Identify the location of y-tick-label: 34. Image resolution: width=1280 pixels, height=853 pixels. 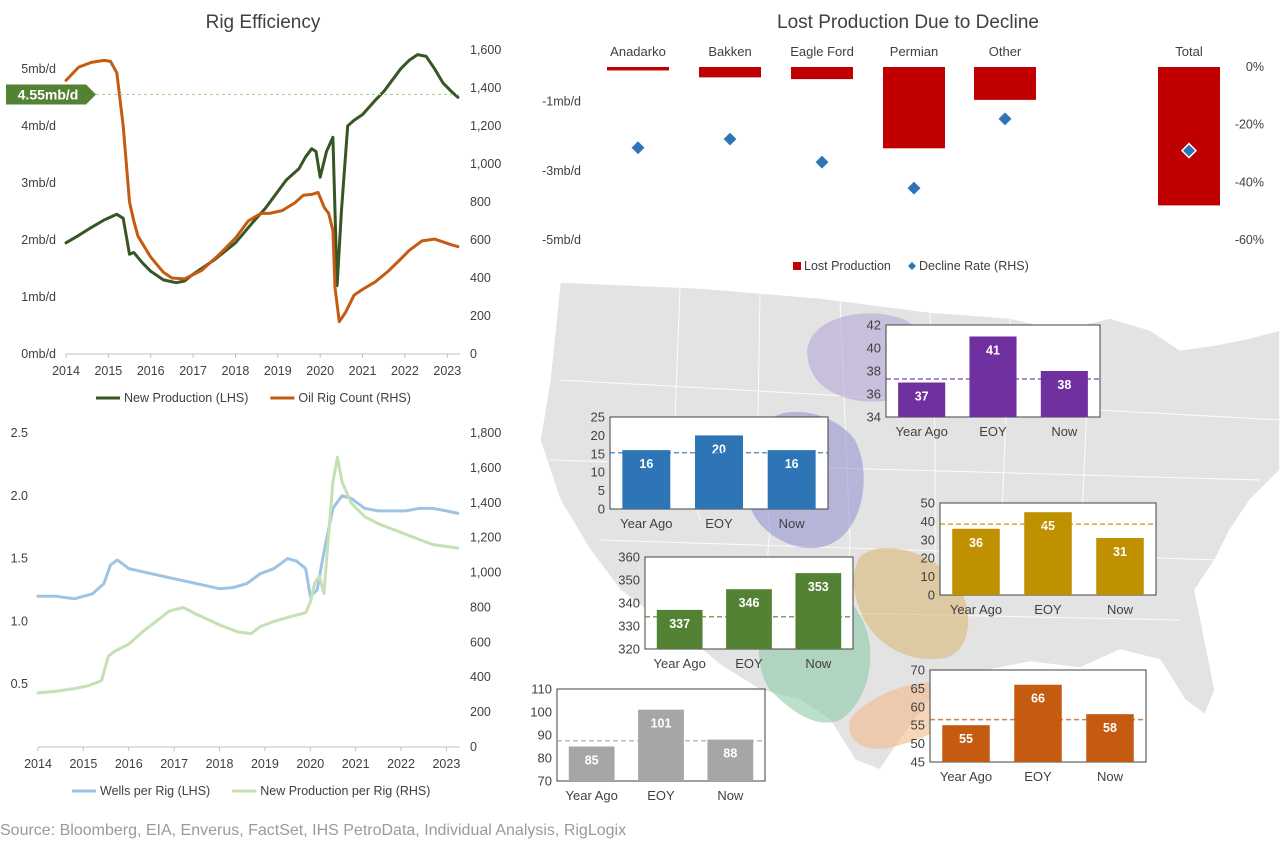
(874, 417).